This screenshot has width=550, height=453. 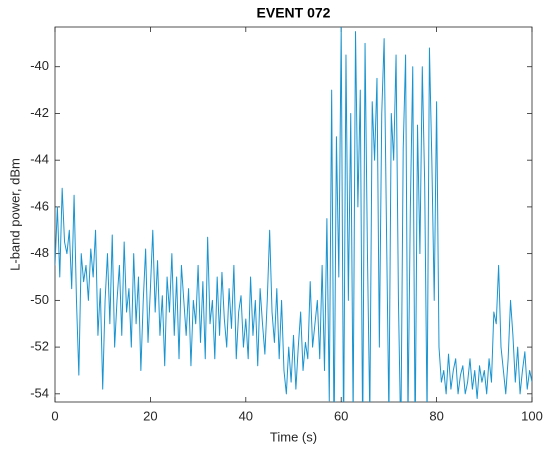 What do you see at coordinates (54, 415) in the screenshot?
I see `x-tick-label: 0` at bounding box center [54, 415].